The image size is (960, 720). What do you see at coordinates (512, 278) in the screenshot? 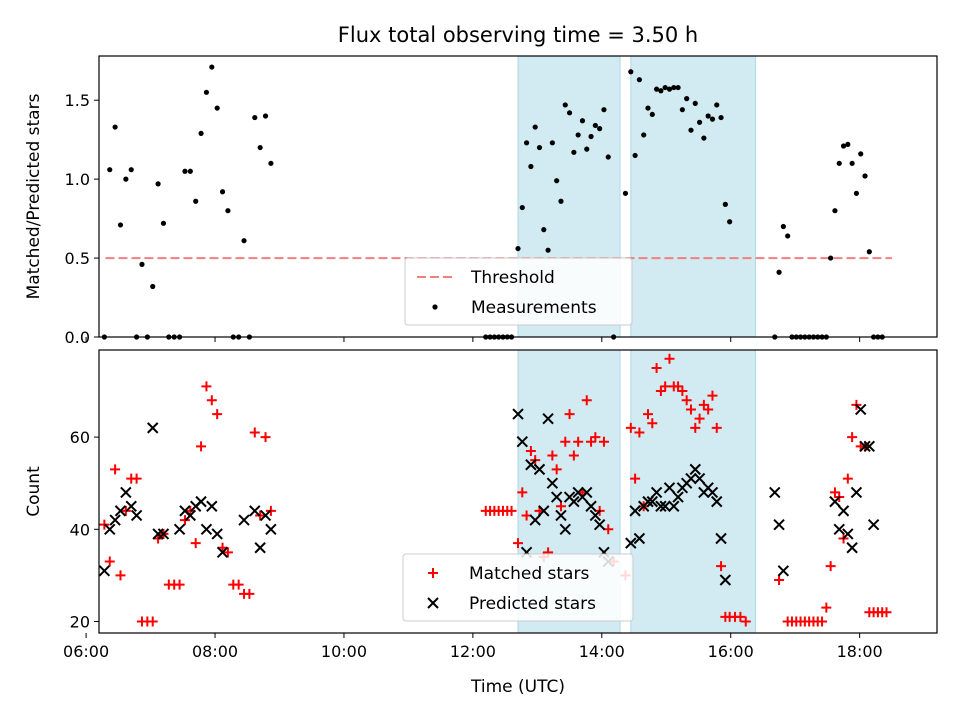
I see `legend-label: Threshold` at bounding box center [512, 278].